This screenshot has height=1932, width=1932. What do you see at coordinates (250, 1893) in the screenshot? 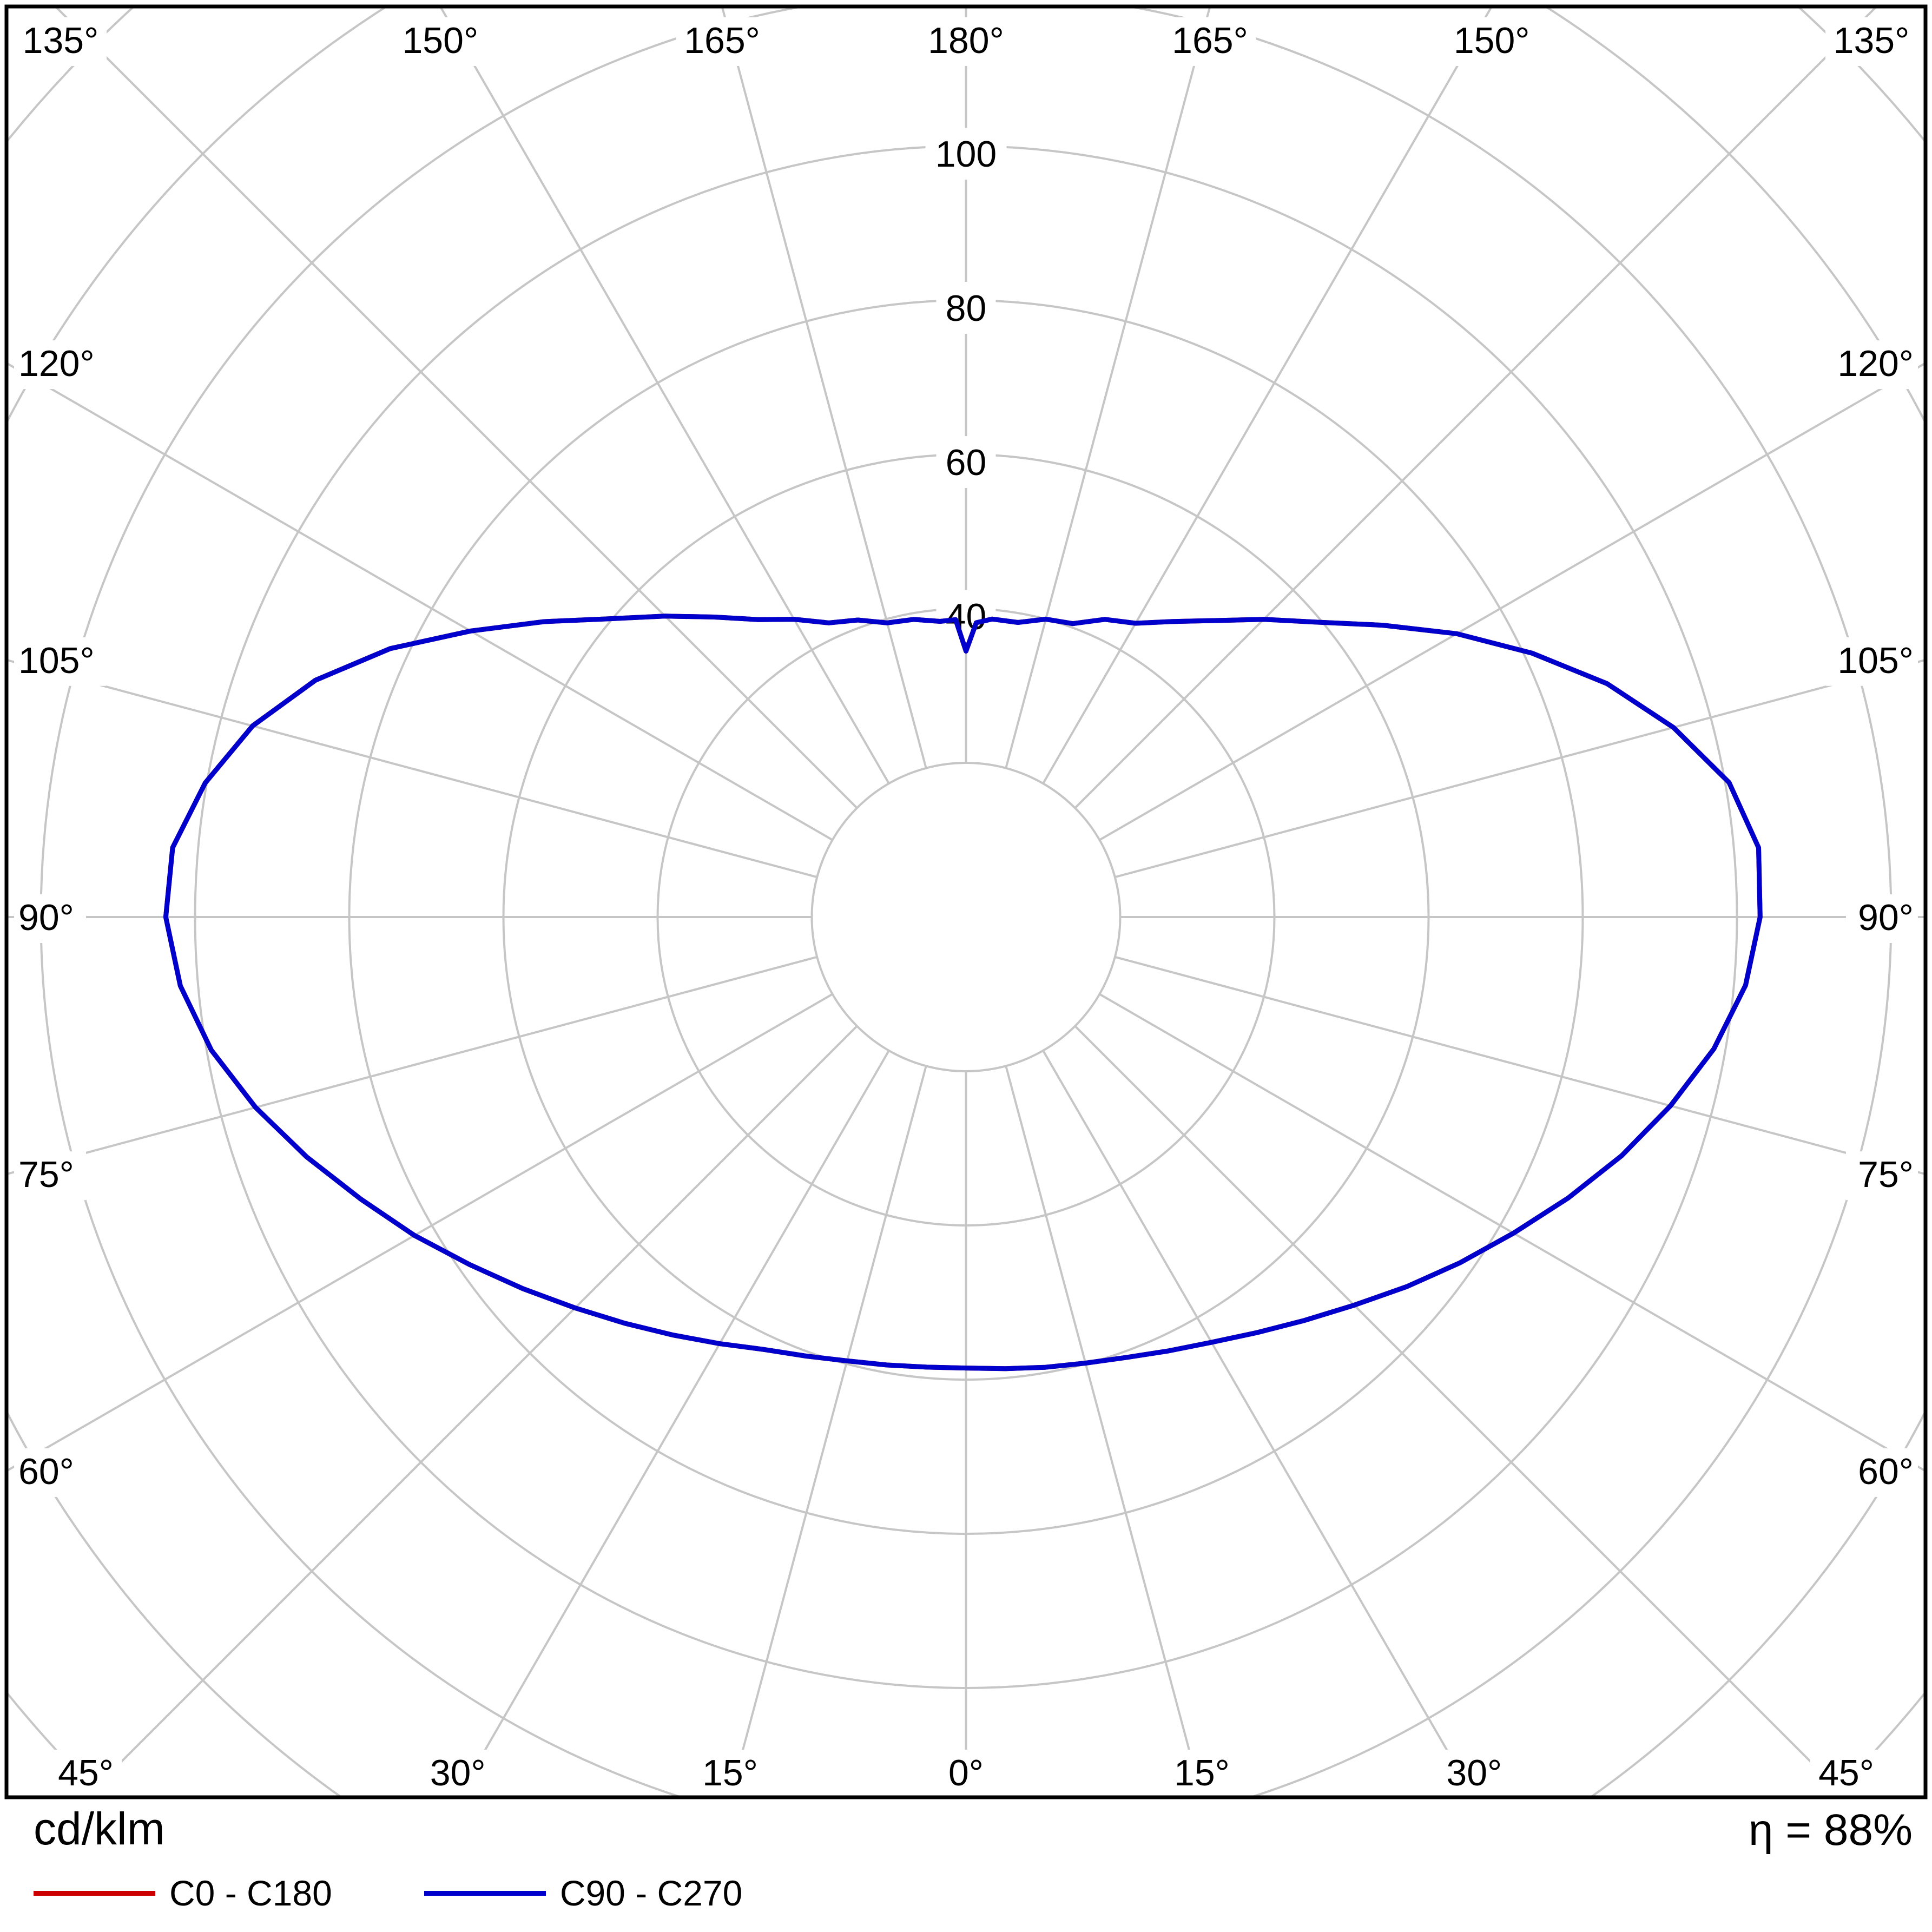
I see `legend-label-c0-c180: C0 - C180` at bounding box center [250, 1893].